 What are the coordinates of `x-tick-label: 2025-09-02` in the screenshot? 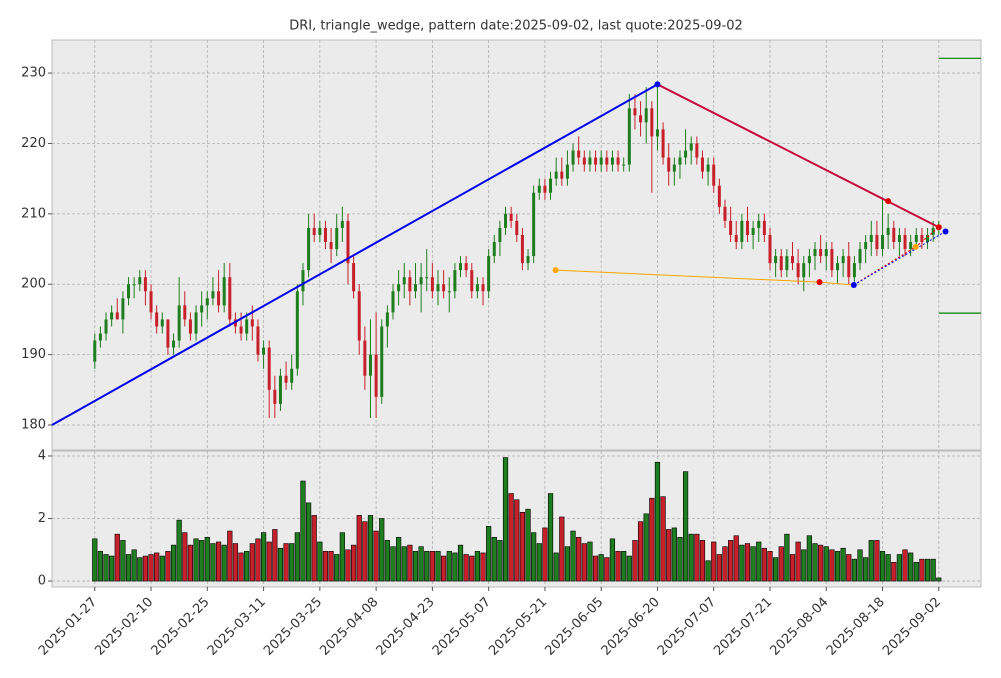 It's located at (912, 627).